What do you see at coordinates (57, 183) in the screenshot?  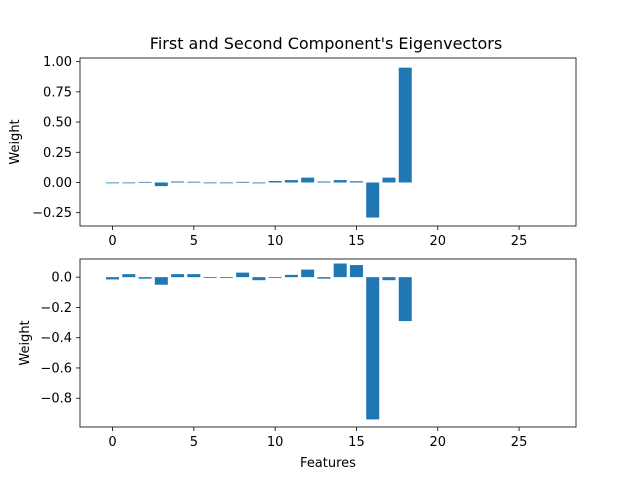 I see `y-tick-label: 0.00` at bounding box center [57, 183].